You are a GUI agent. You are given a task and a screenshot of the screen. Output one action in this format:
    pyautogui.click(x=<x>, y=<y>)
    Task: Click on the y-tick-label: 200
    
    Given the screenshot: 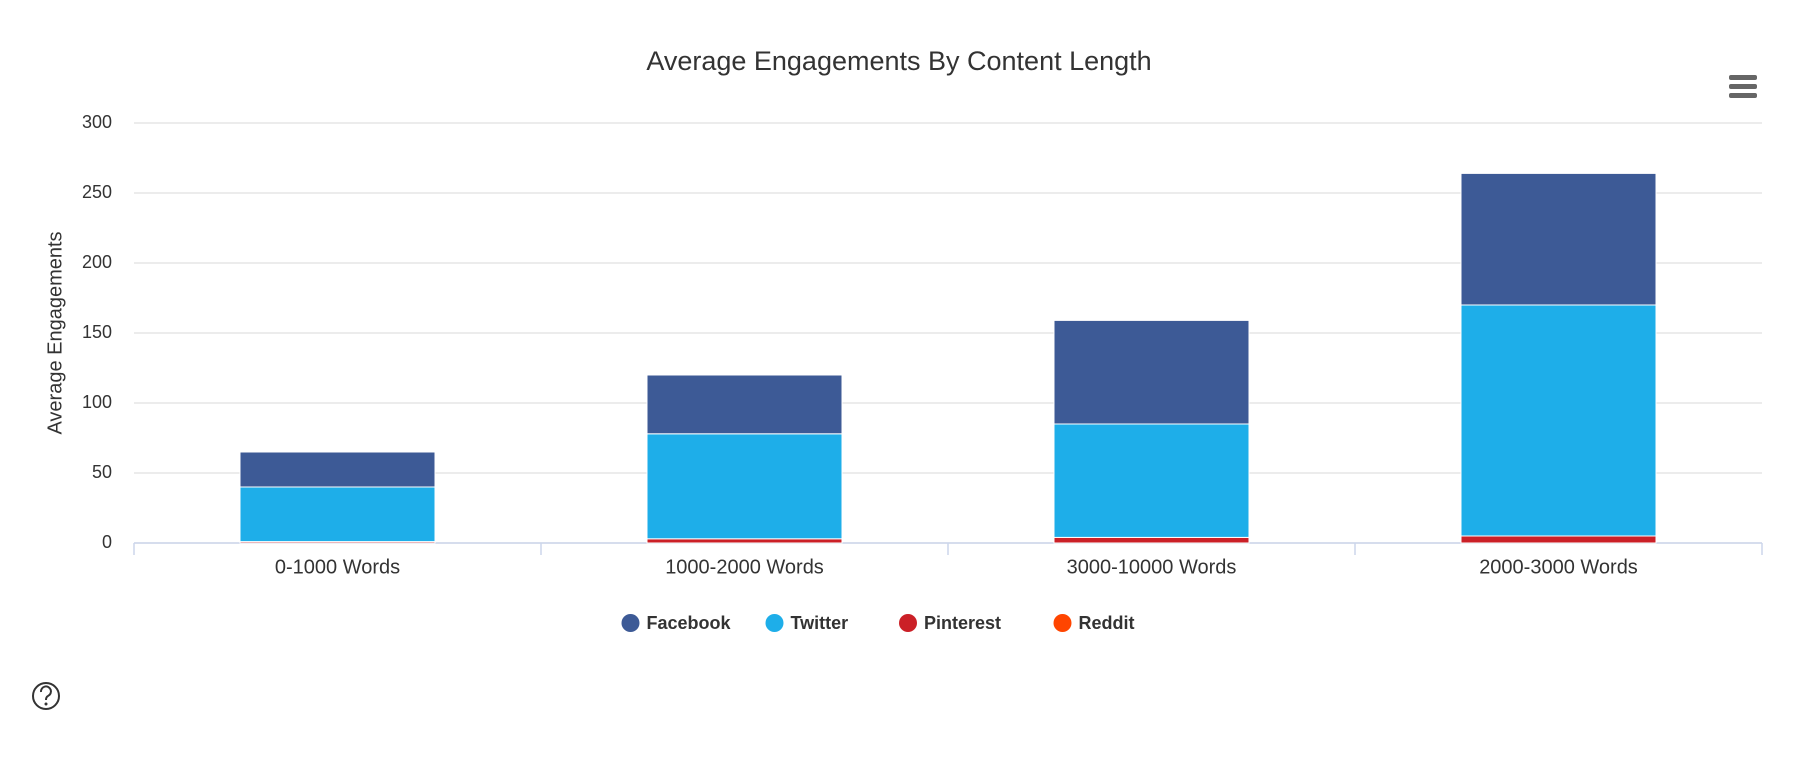 What is the action you would take?
    pyautogui.click(x=97, y=262)
    